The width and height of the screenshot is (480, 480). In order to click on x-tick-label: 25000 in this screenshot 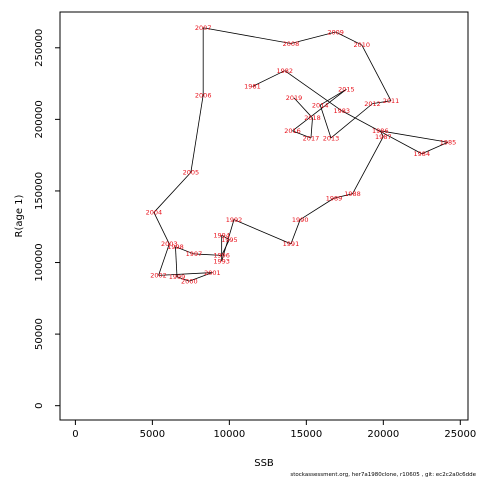, I will do `click(460, 434)`.